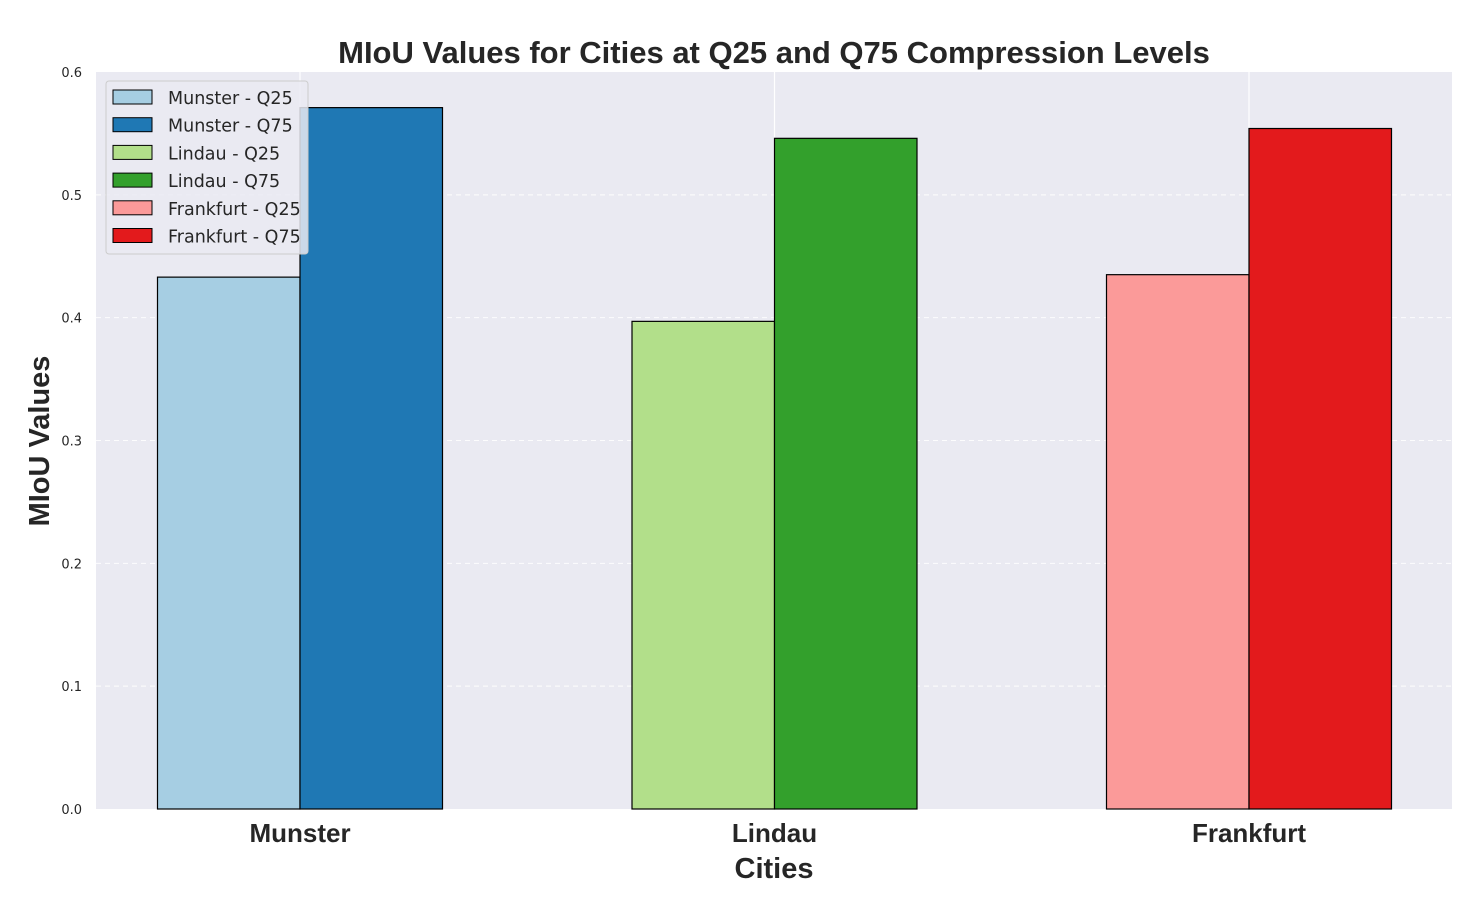 The image size is (1471, 913). Describe the element at coordinates (71, 687) in the screenshot. I see `y-tick-label: 0.1` at that location.